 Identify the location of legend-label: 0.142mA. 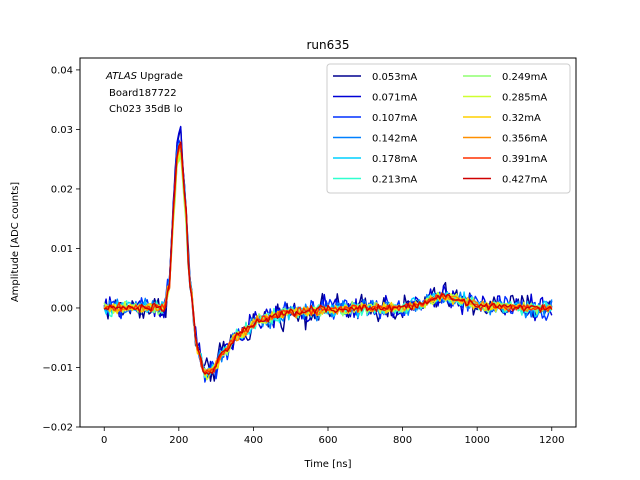
(394, 139).